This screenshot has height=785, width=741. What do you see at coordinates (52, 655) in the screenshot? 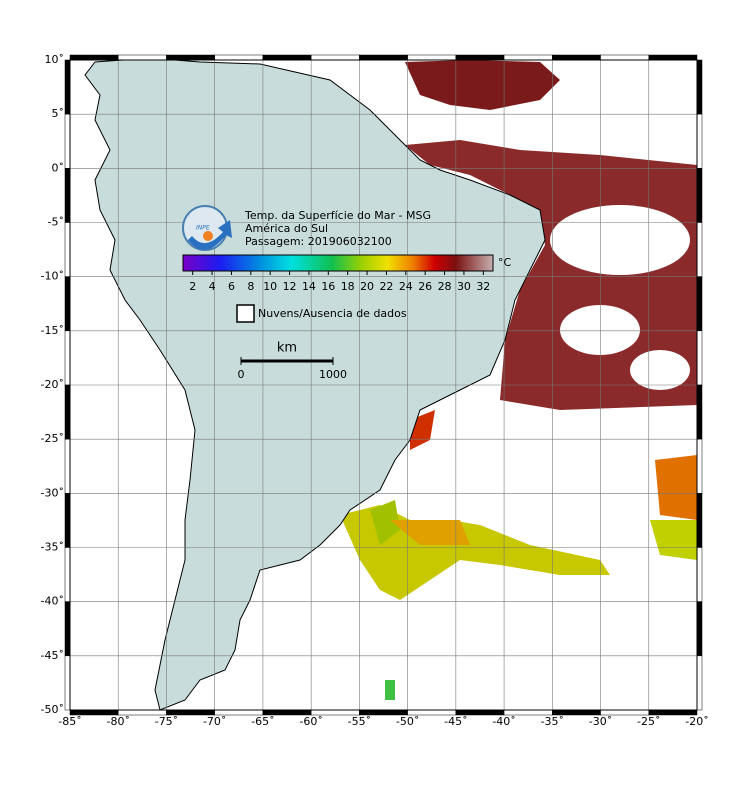
I see `lat-label: -45˚` at bounding box center [52, 655].